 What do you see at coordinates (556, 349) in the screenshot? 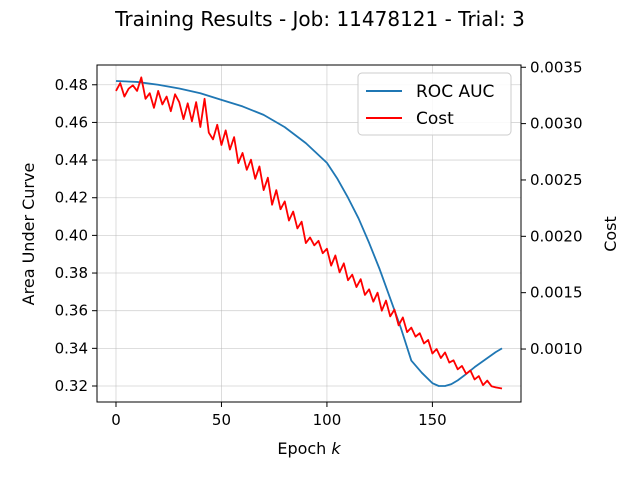
I see `y2-tick-label: 0.0010` at bounding box center [556, 349].